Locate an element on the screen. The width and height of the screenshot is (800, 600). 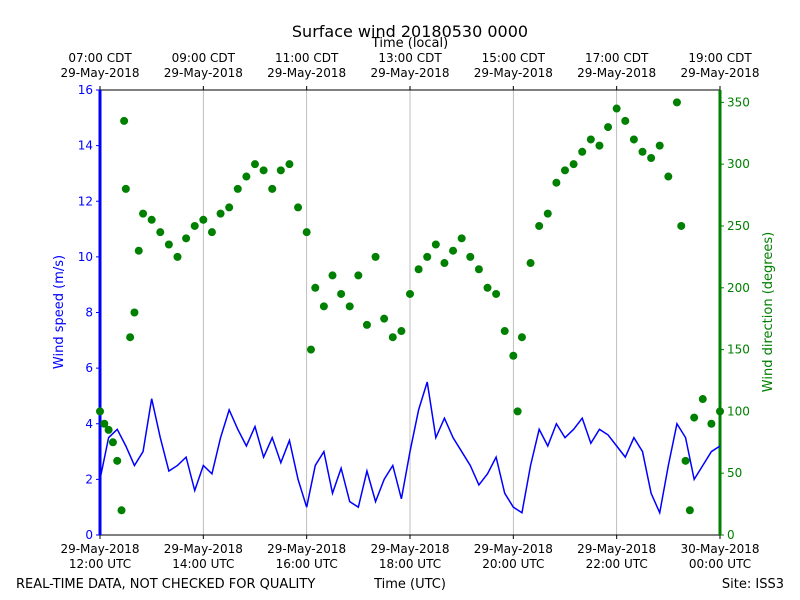
y2-tick-label: 200 is located at coordinates (738, 288).